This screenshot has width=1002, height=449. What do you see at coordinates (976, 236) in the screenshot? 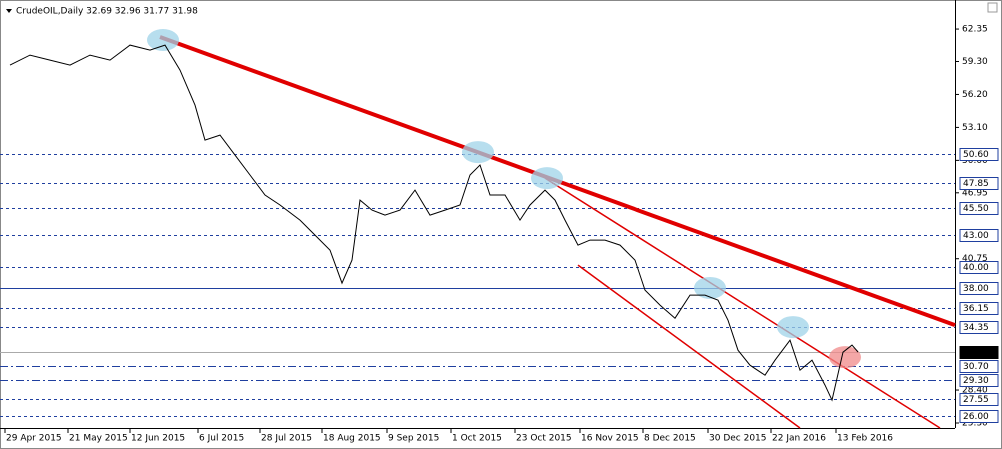
I see `level-label: 43.00` at bounding box center [976, 236].